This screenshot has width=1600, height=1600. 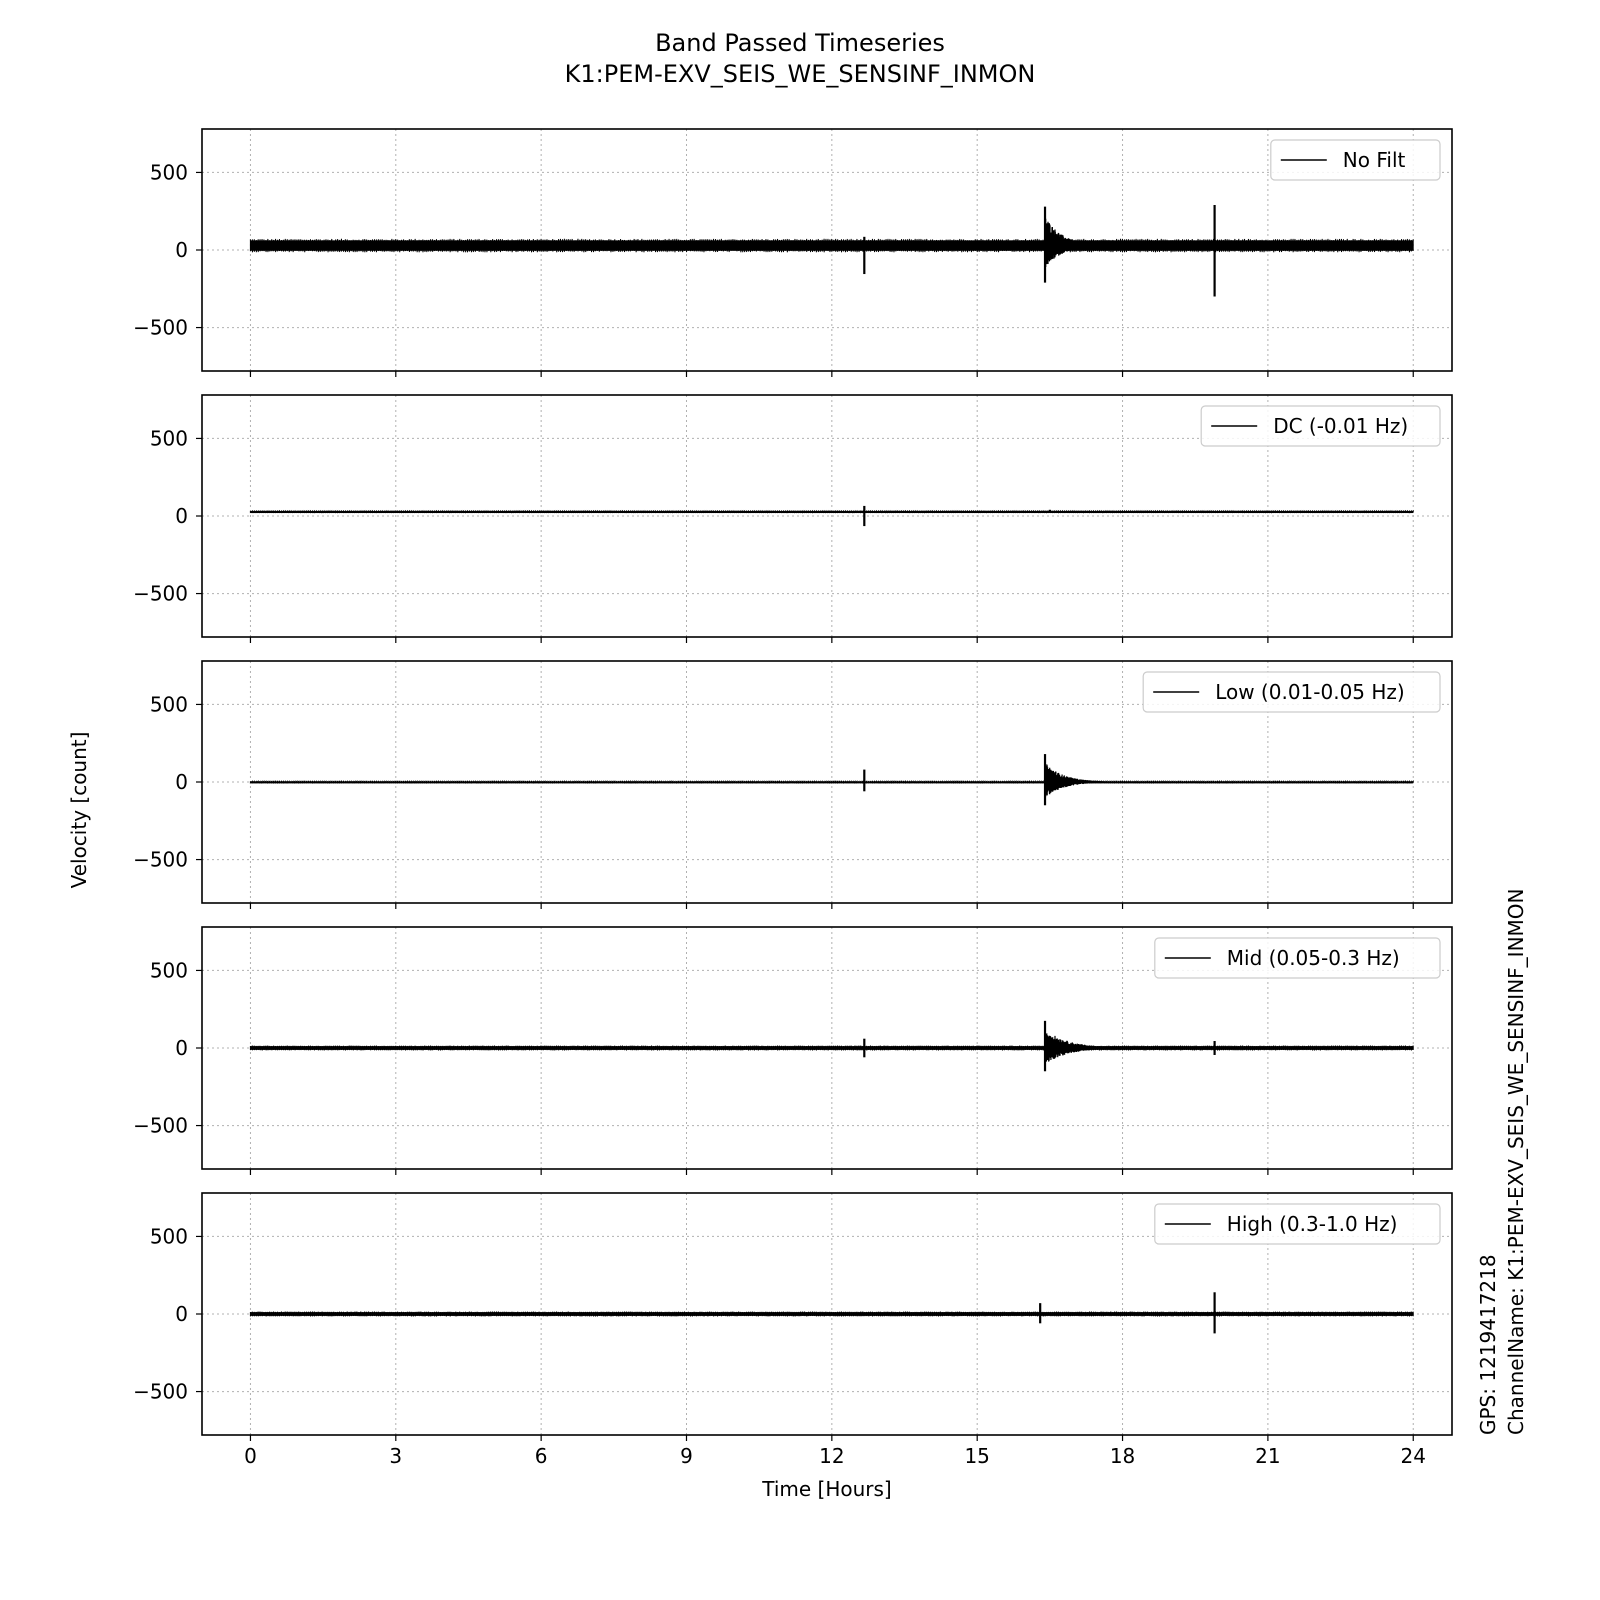 What do you see at coordinates (1267, 1456) in the screenshot?
I see `x-tick-label: 21` at bounding box center [1267, 1456].